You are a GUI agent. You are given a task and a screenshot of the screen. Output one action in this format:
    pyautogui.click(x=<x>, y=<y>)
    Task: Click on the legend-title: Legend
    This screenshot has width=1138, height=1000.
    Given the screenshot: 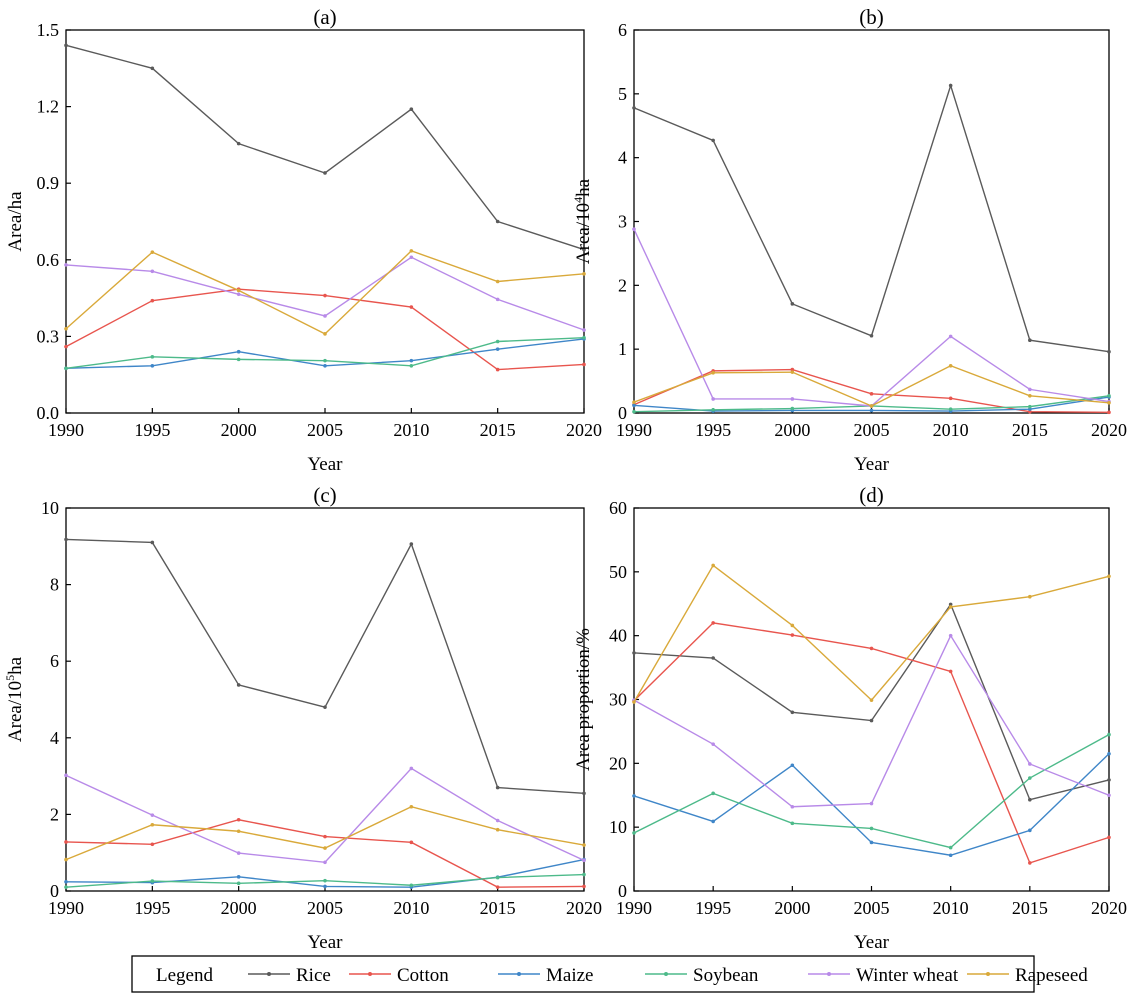 What is the action you would take?
    pyautogui.click(x=184, y=975)
    